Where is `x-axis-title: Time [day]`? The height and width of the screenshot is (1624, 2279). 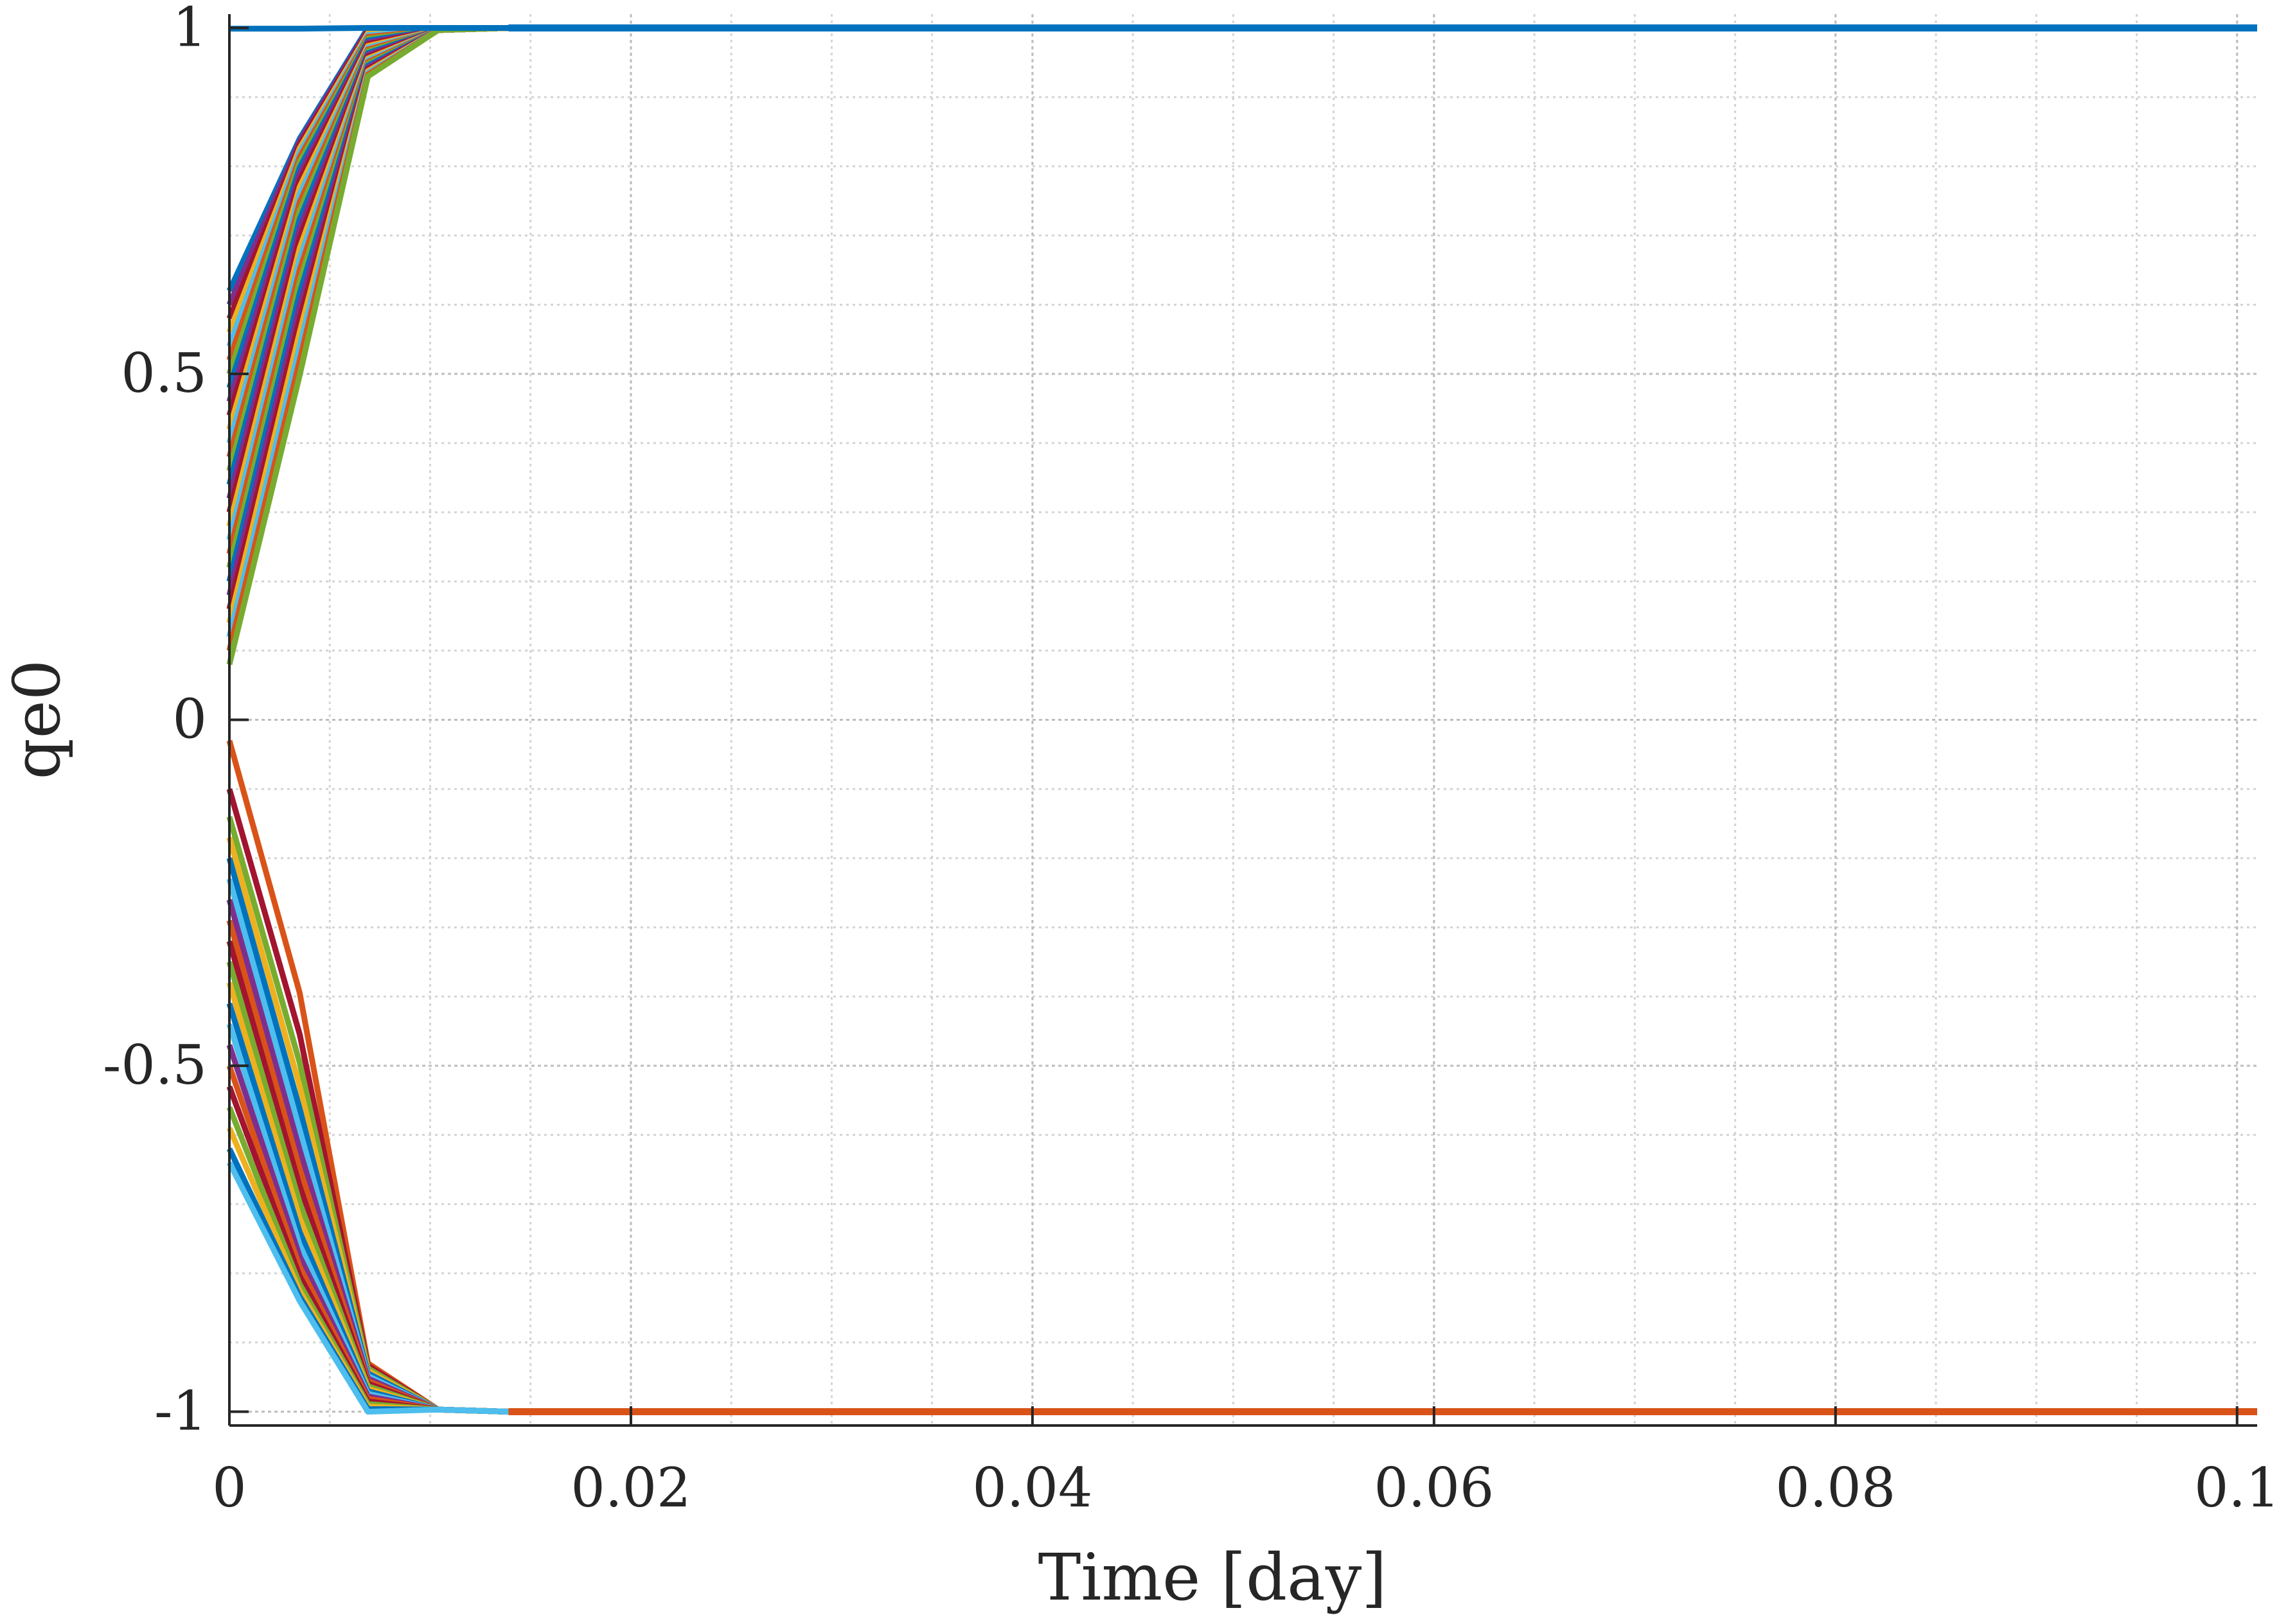
x-axis-title: Time [day] is located at coordinates (1212, 1577).